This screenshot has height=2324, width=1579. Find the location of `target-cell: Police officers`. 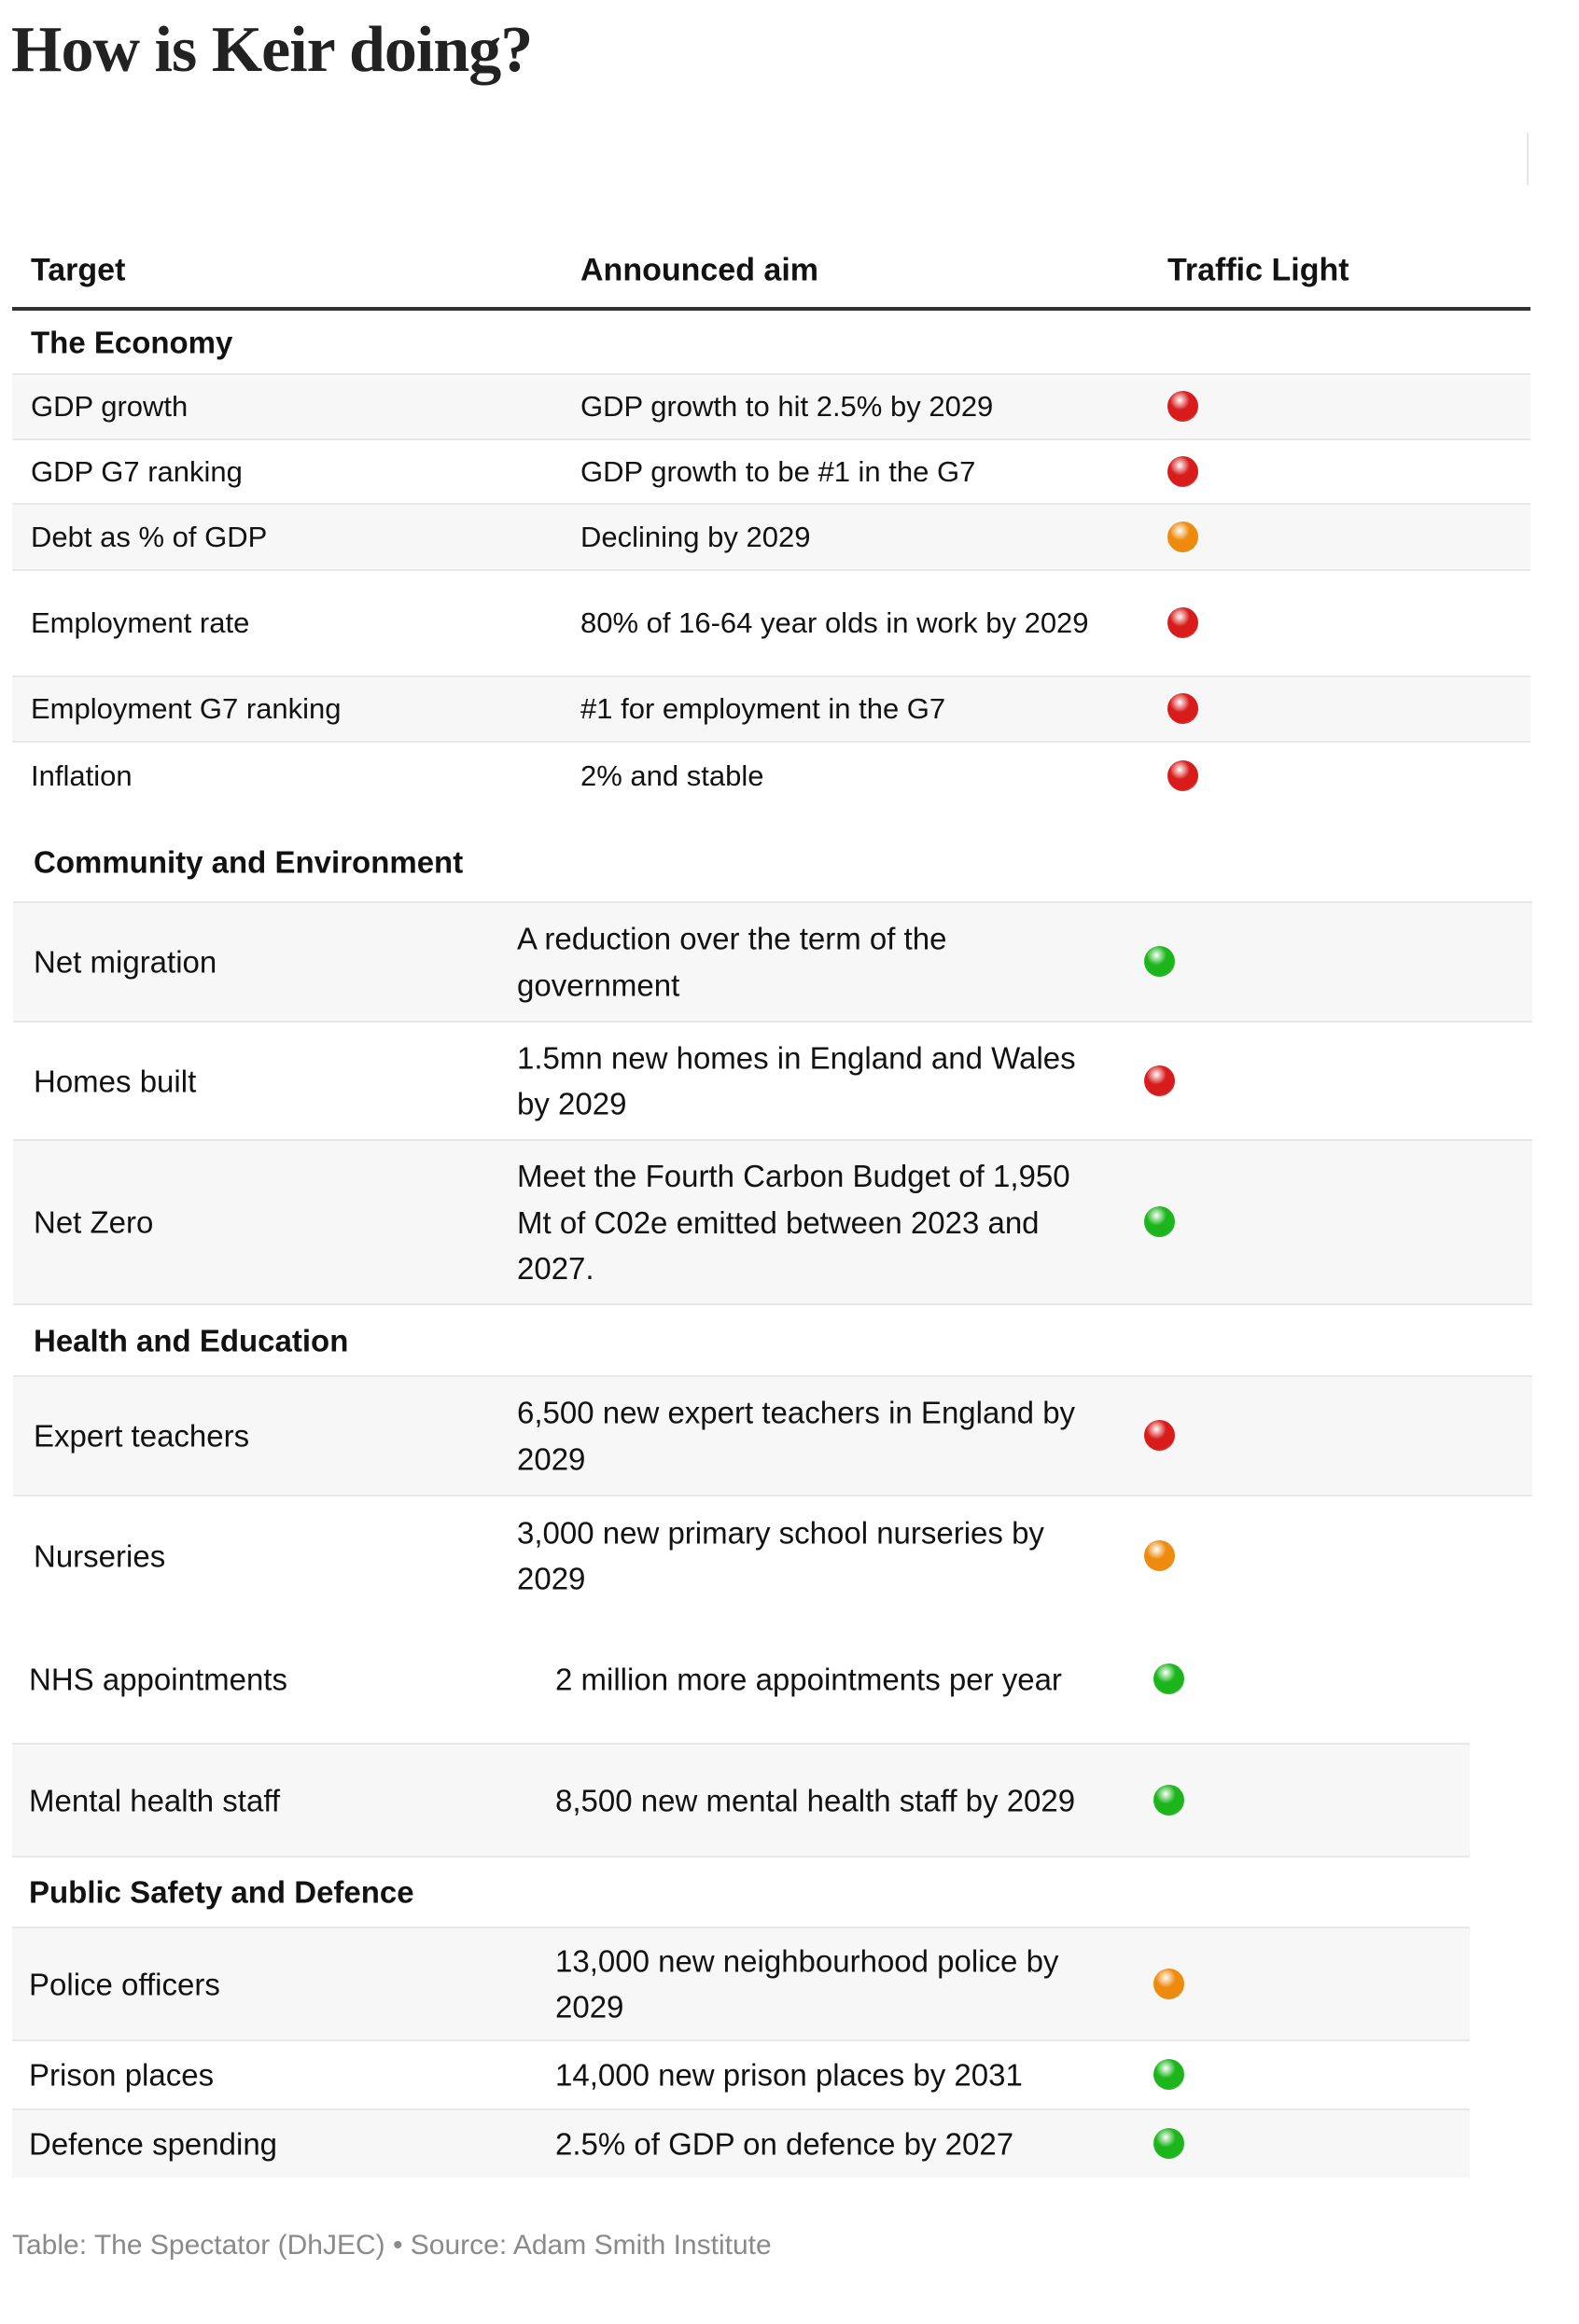

target-cell: Police officers is located at coordinates (124, 1983).